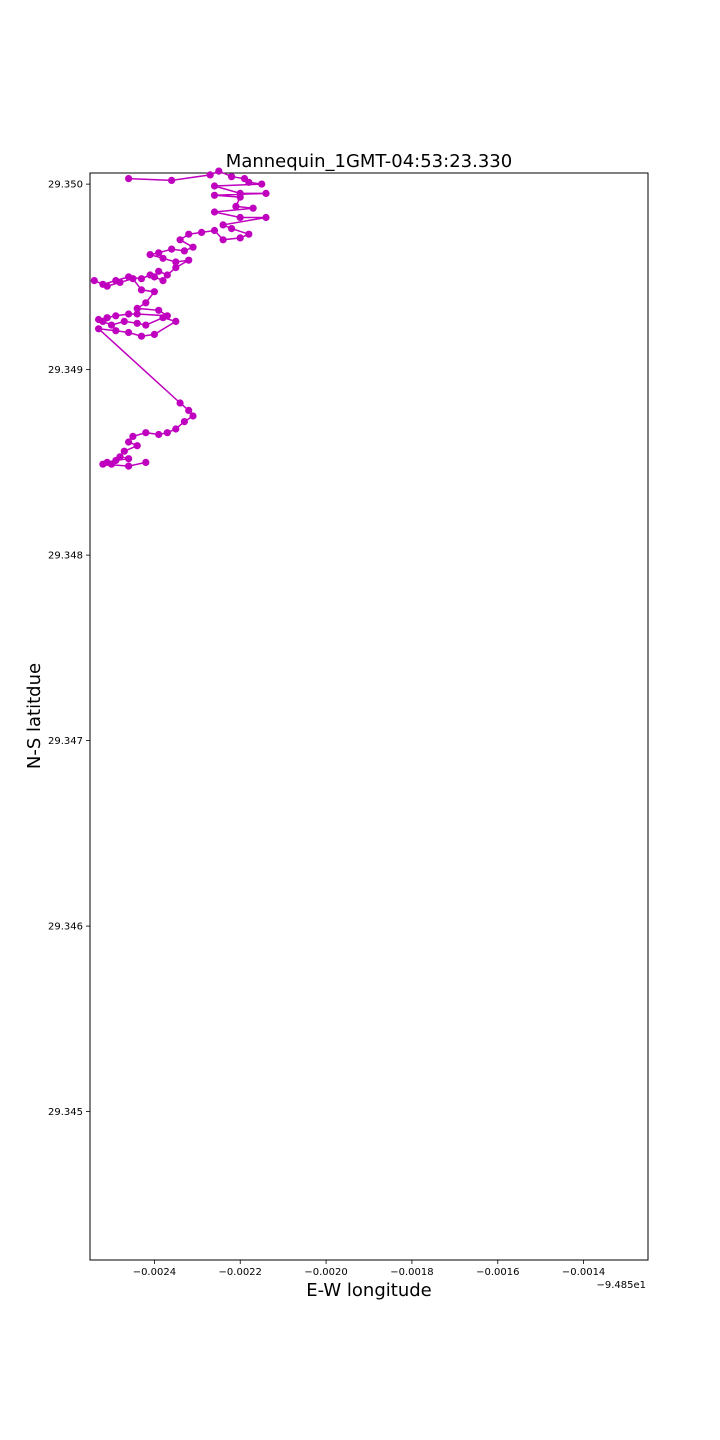 The height and width of the screenshot is (1440, 720). I want to click on x-tick-label: −0.0014, so click(583, 1272).